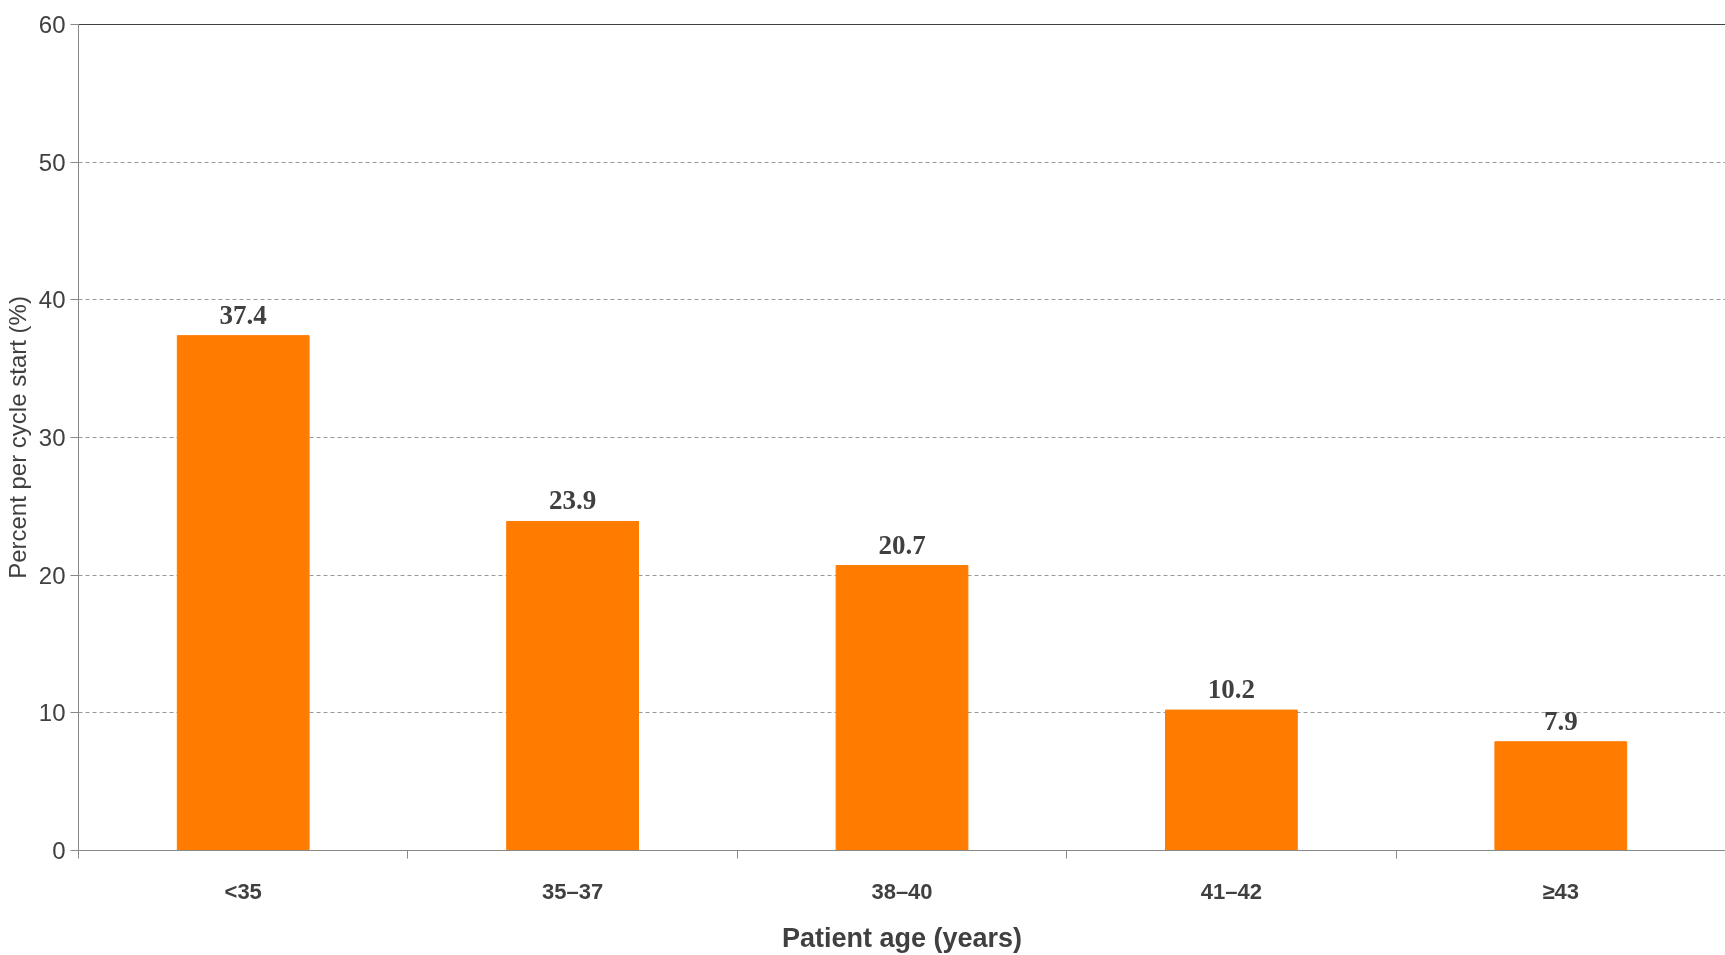  Describe the element at coordinates (1561, 891) in the screenshot. I see `x-tick-label: ≥43` at that location.